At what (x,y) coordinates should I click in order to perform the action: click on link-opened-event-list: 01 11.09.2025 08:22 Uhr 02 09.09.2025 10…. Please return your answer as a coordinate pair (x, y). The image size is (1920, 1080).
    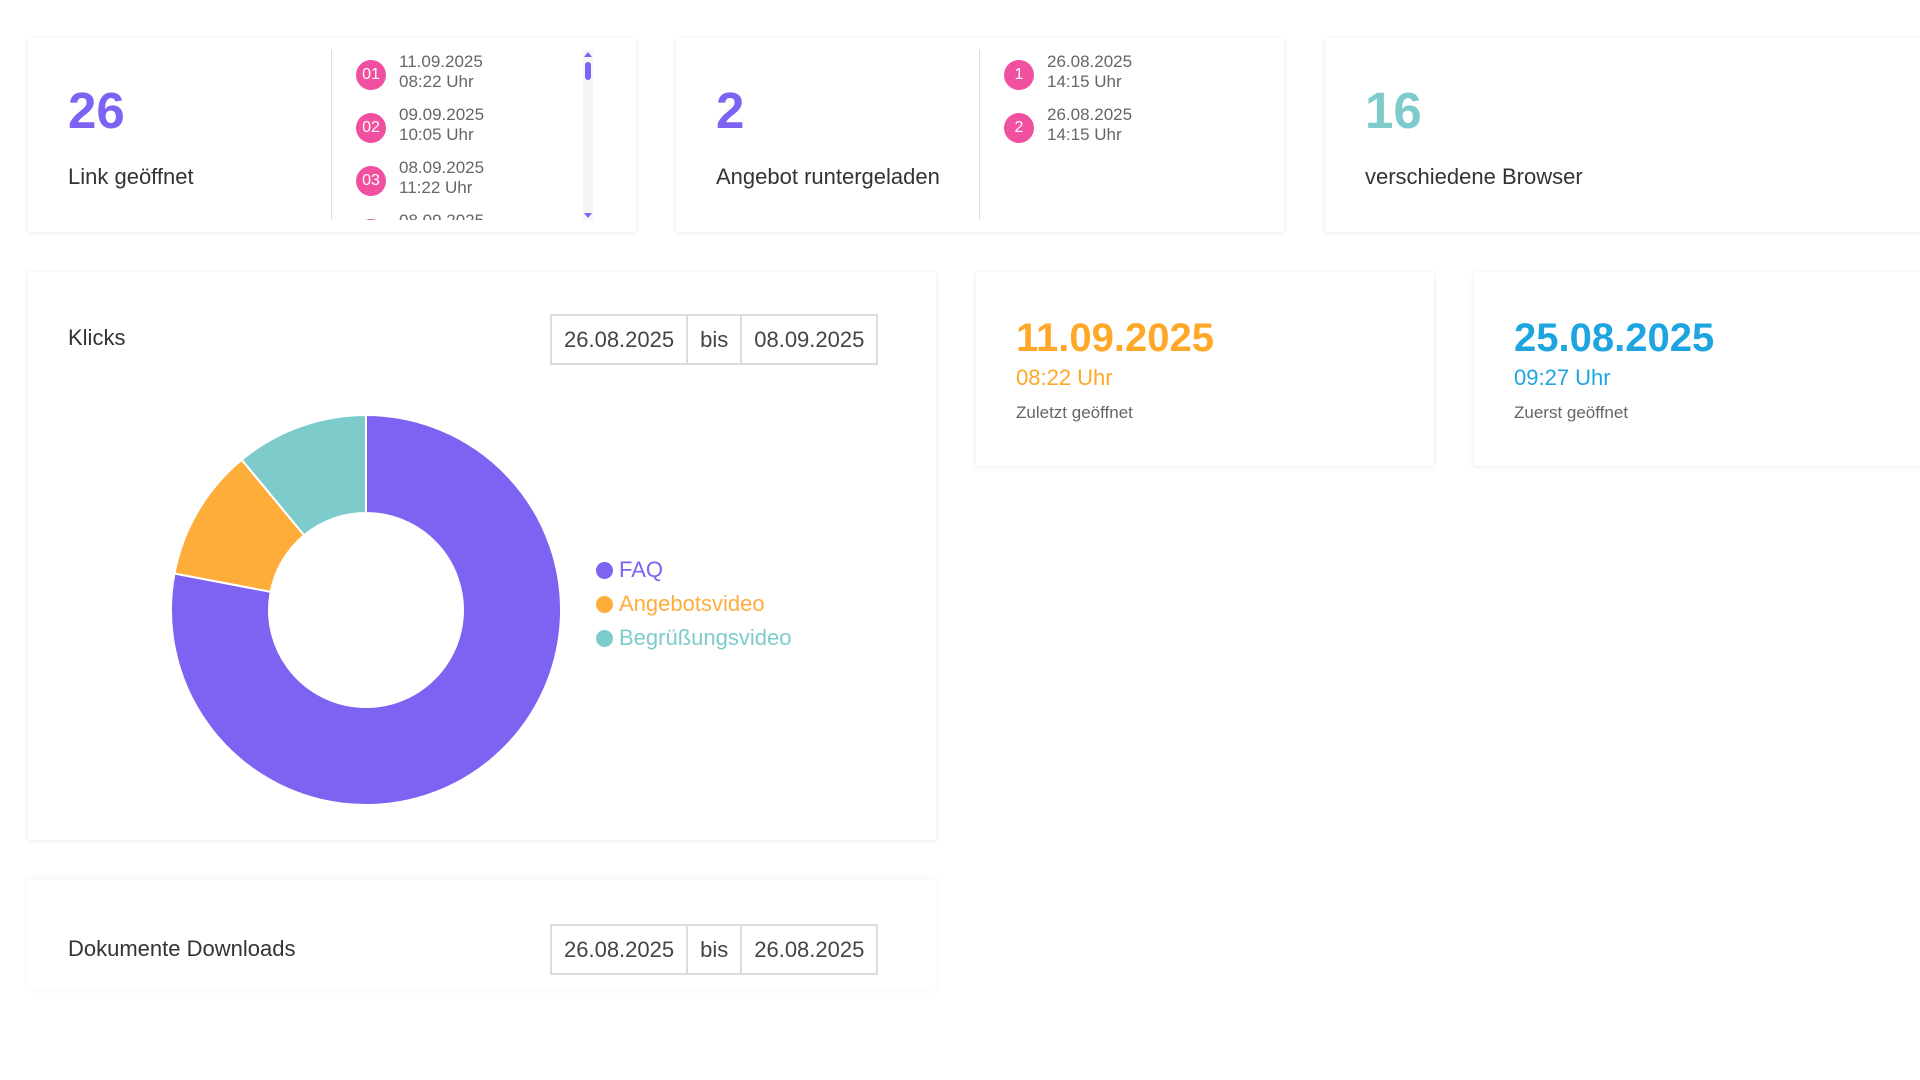
    Looking at the image, I should click on (466, 135).